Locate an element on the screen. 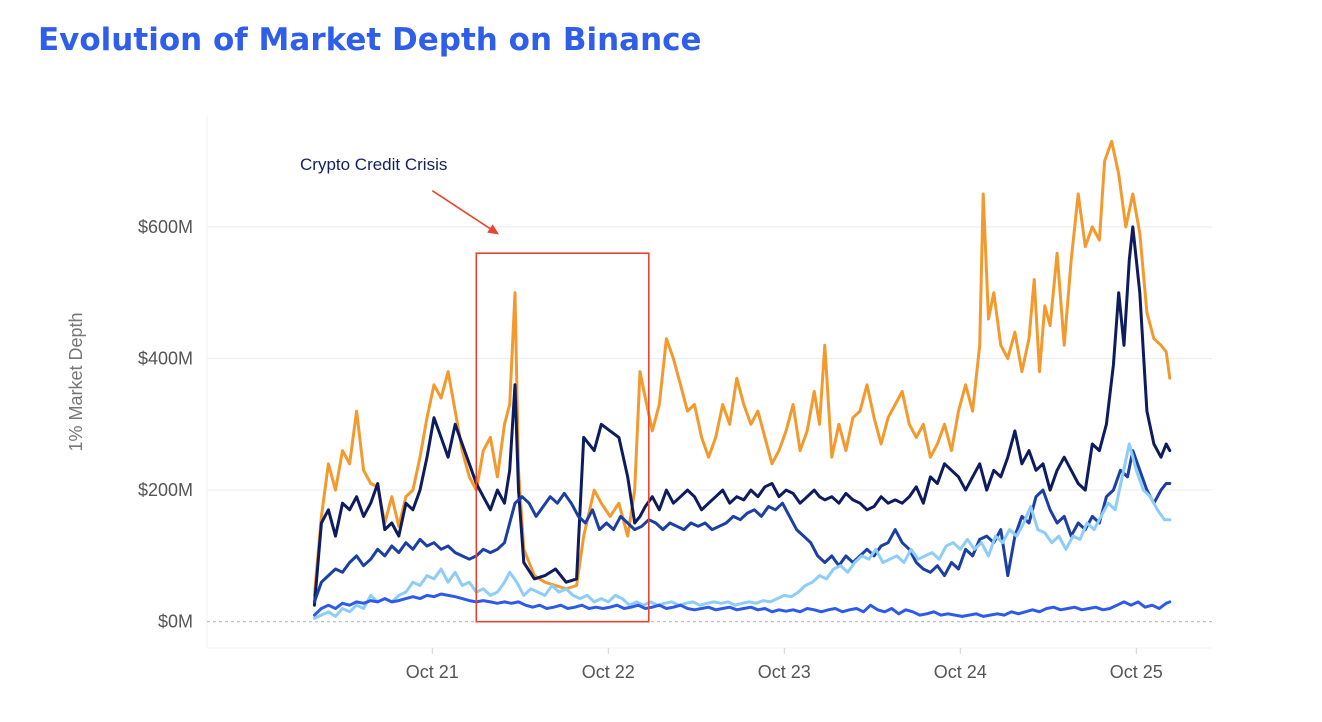  y-tick-label: $0M is located at coordinates (175, 622).